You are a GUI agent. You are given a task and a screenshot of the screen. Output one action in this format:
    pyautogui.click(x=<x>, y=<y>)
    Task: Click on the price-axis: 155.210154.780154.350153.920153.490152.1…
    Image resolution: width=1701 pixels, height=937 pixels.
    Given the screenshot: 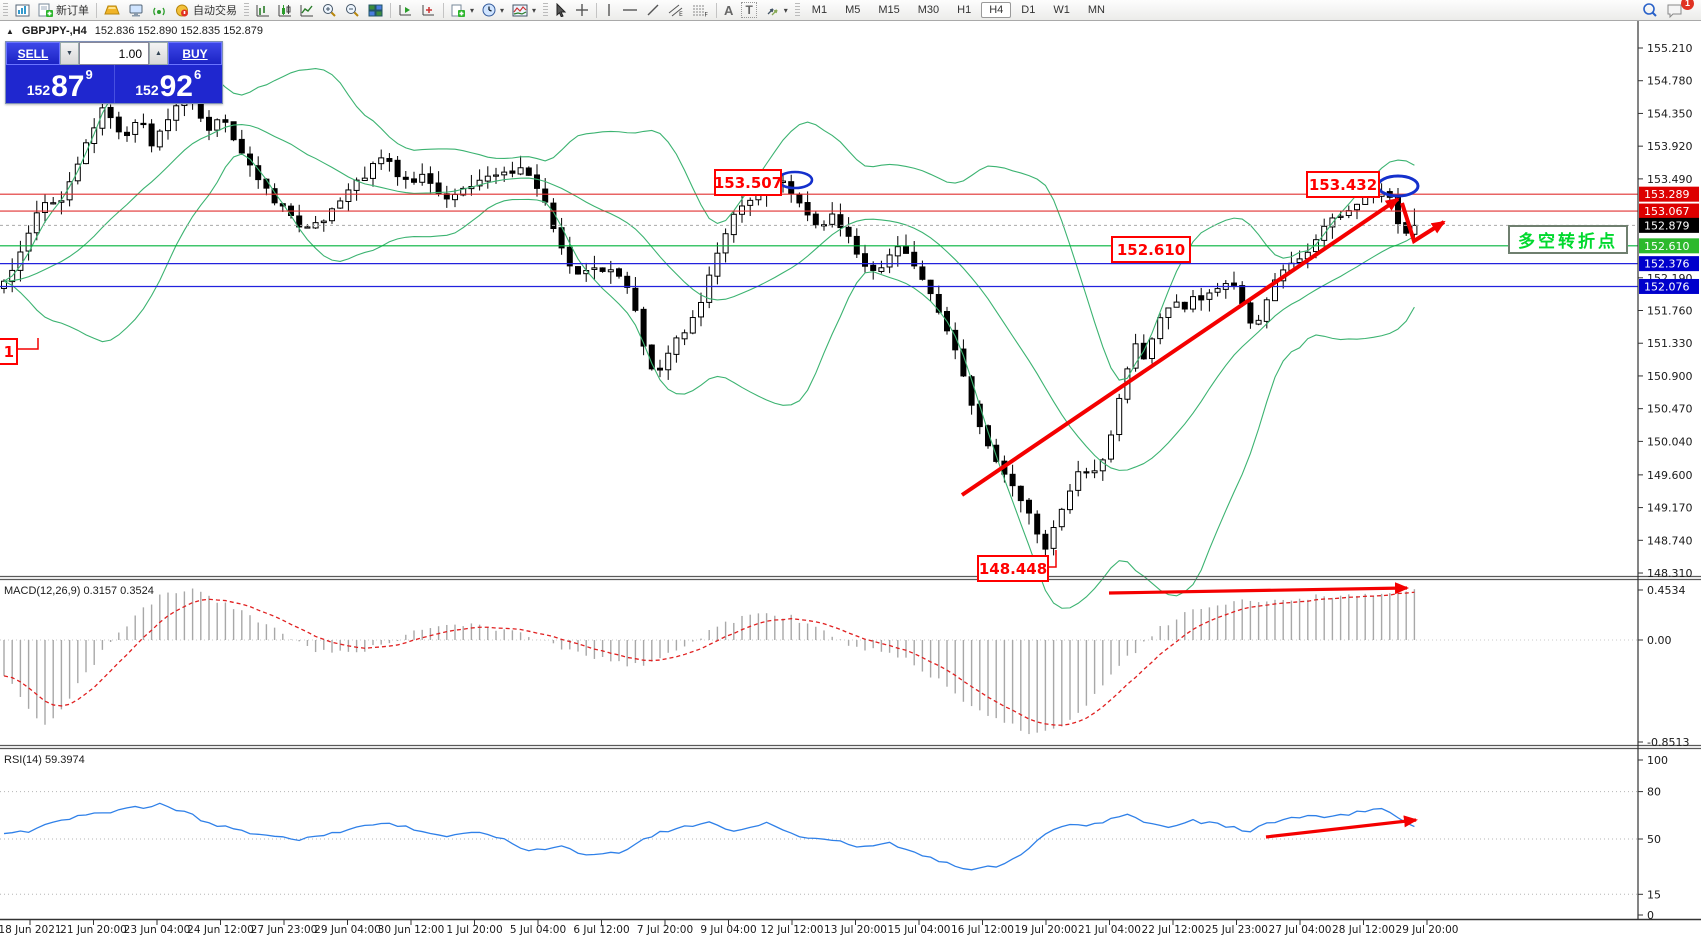 What is the action you would take?
    pyautogui.click(x=1668, y=311)
    